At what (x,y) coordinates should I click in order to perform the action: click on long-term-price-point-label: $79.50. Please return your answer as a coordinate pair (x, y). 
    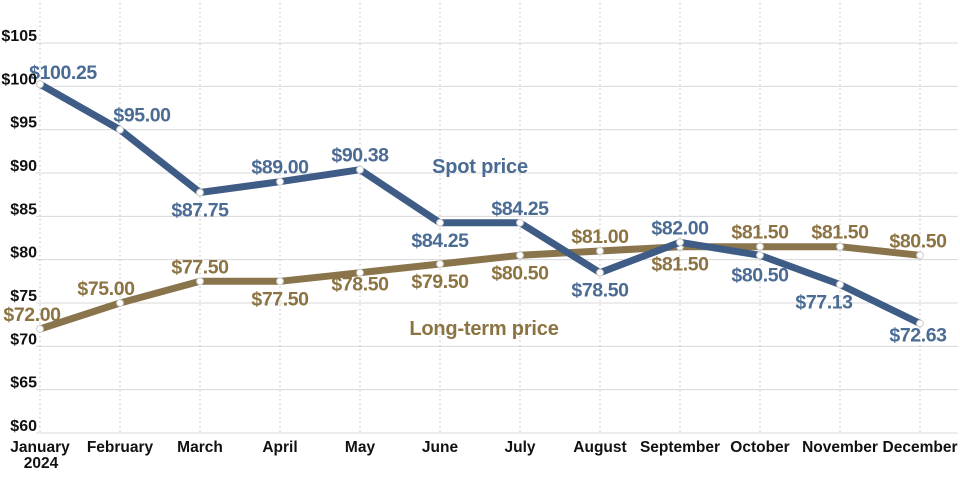
    Looking at the image, I should click on (440, 282).